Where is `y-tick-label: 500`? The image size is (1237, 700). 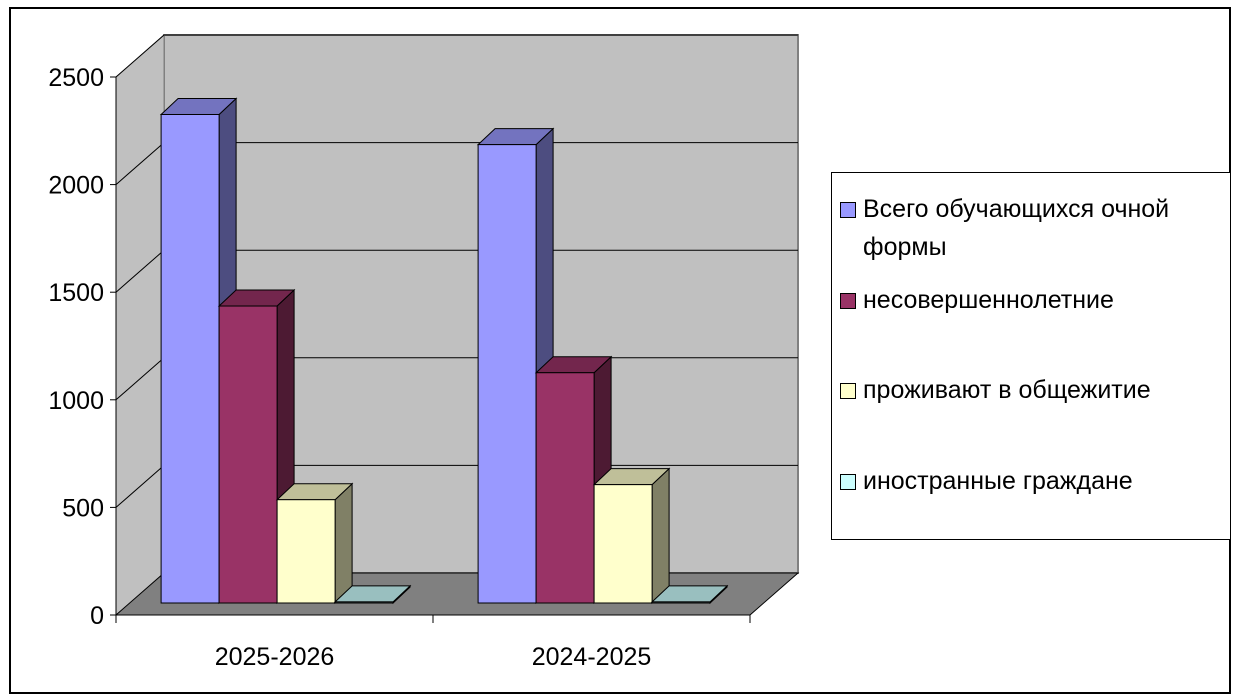
y-tick-label: 500 is located at coordinates (83, 508).